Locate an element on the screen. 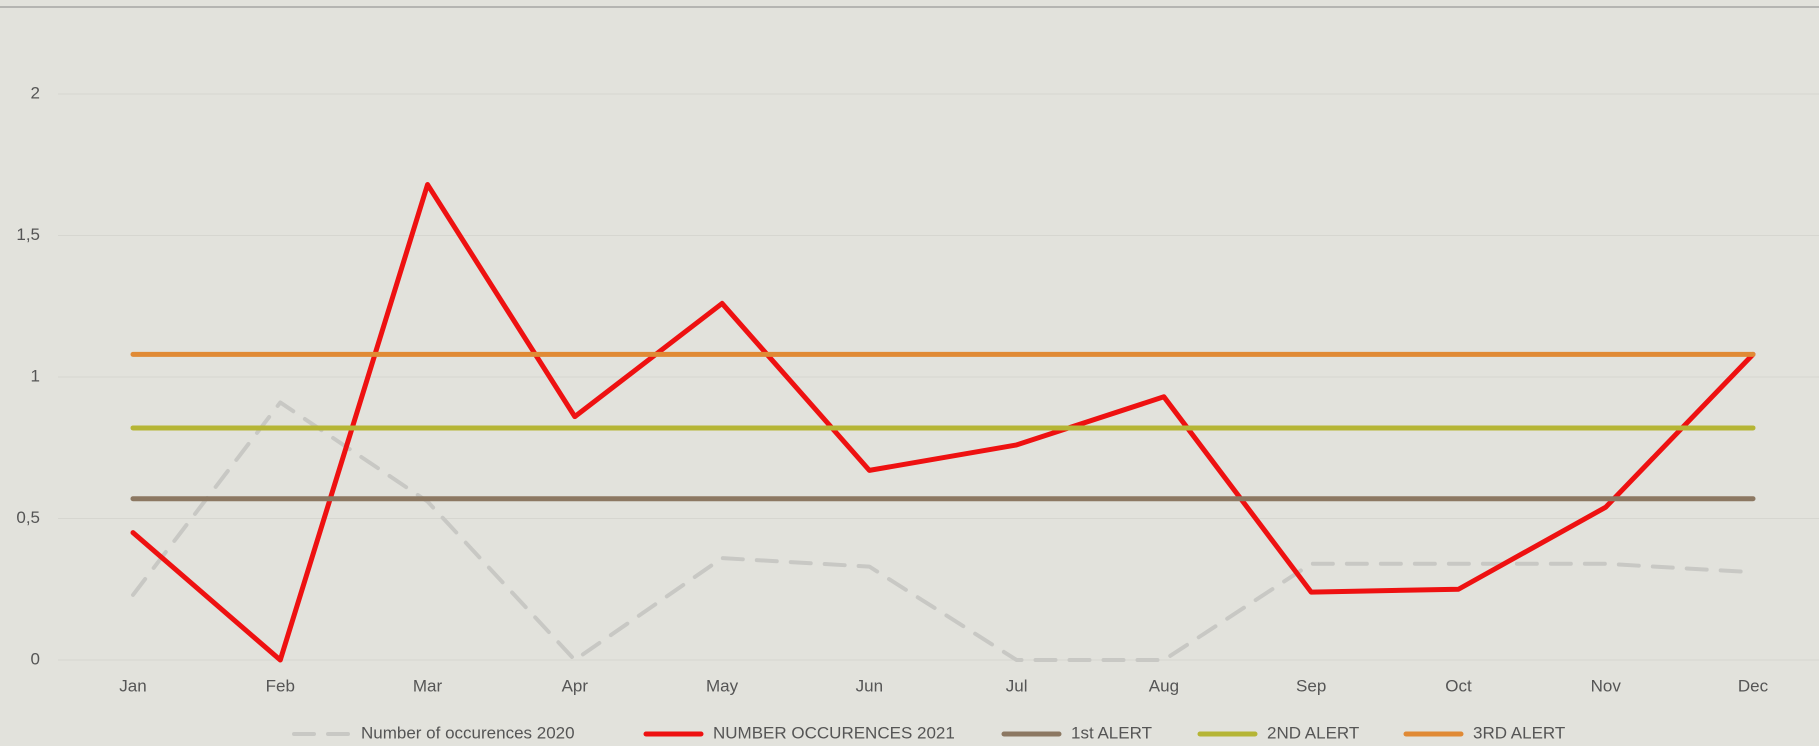 This screenshot has width=1819, height=746. y-tick-label: 1,5 is located at coordinates (28, 234).